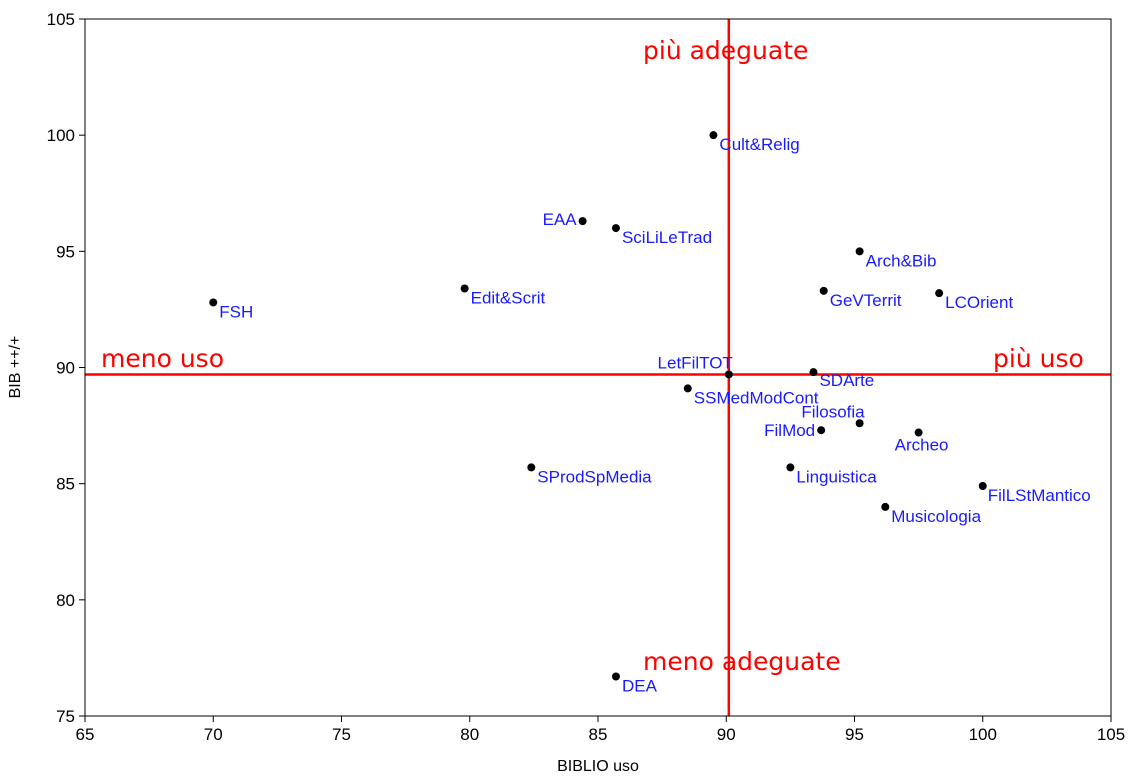  Describe the element at coordinates (1039, 495) in the screenshot. I see `data-point-label: FilLStMantico` at that location.